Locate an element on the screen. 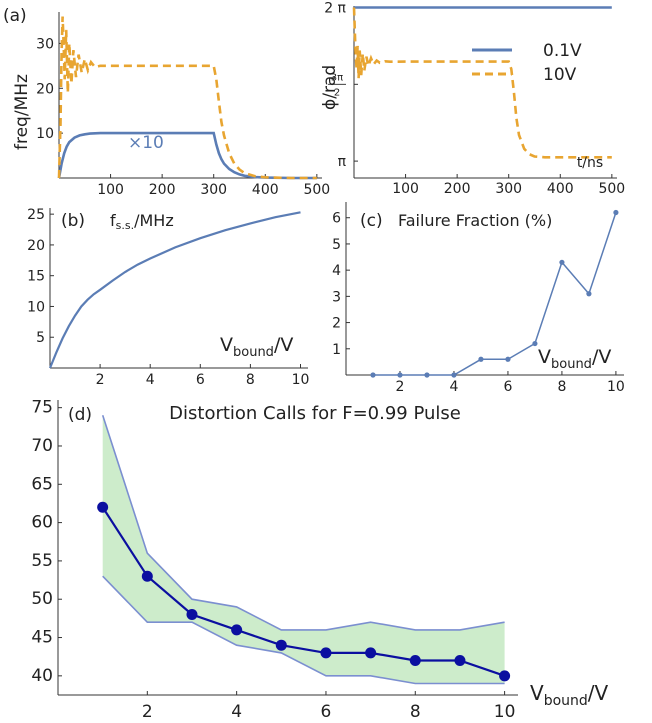 The height and width of the screenshot is (723, 652). phase-y-tick-label-pi: π is located at coordinates (342, 162).